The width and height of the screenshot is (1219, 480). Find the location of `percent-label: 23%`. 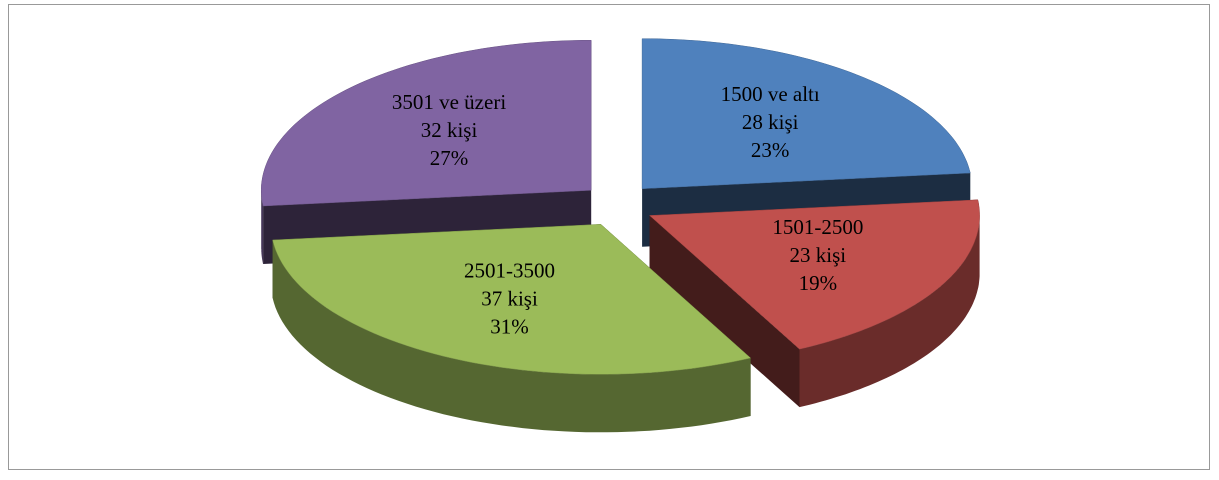

percent-label: 23% is located at coordinates (770, 150).